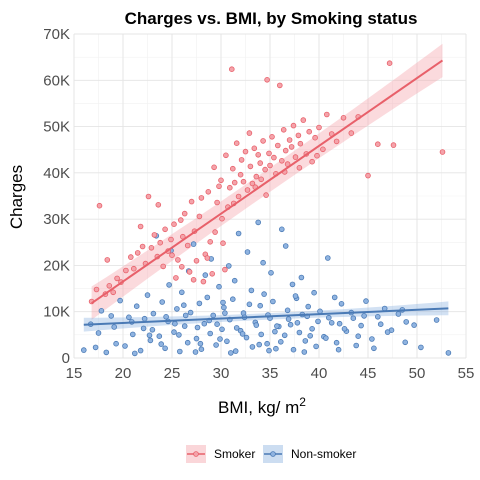  I want to click on y-tick-label: 70K, so click(56, 34).